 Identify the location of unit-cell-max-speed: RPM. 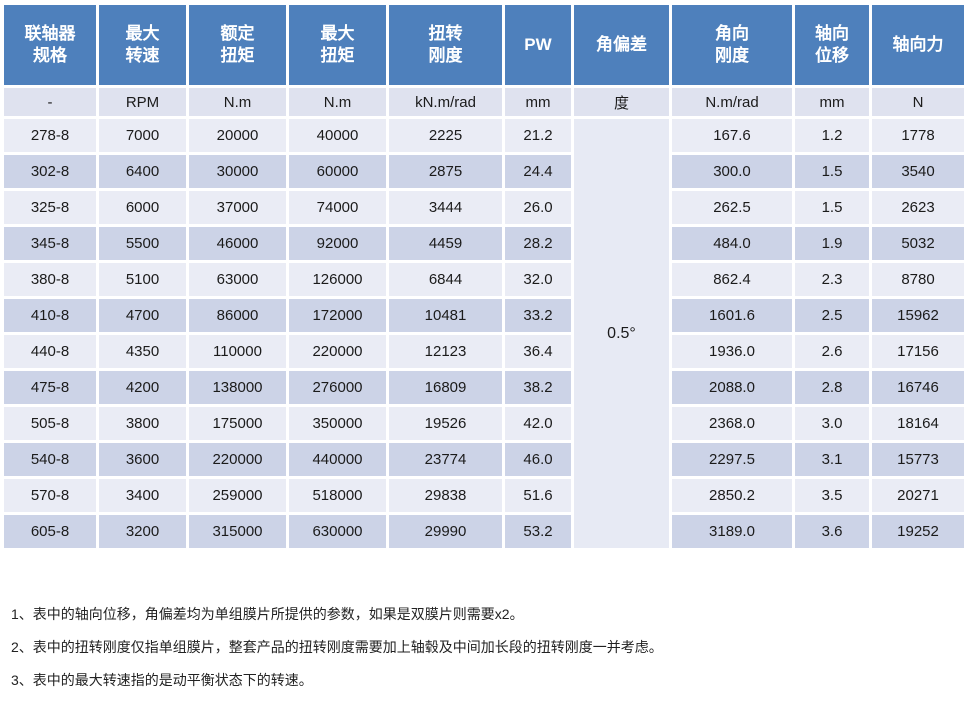
(142, 102).